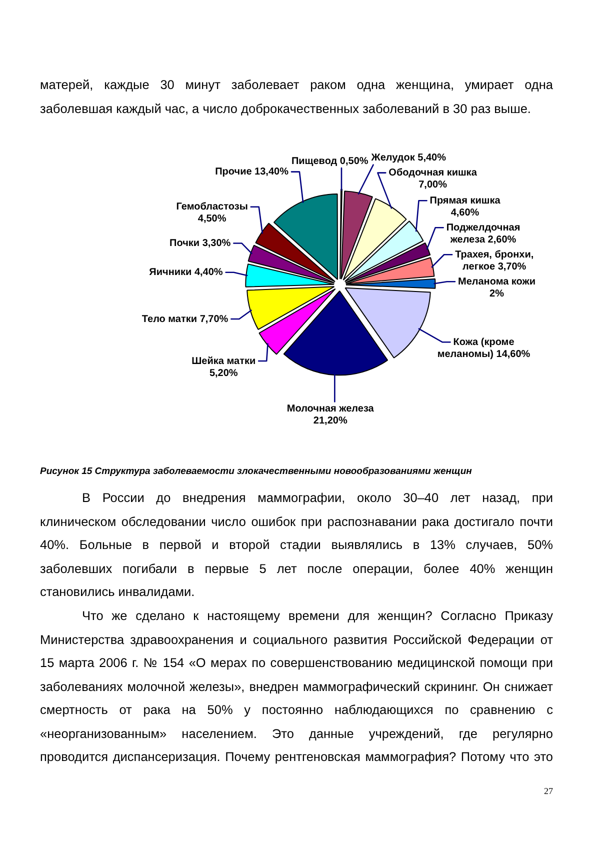  What do you see at coordinates (497, 294) in the screenshot?
I see `data-label: 2%` at bounding box center [497, 294].